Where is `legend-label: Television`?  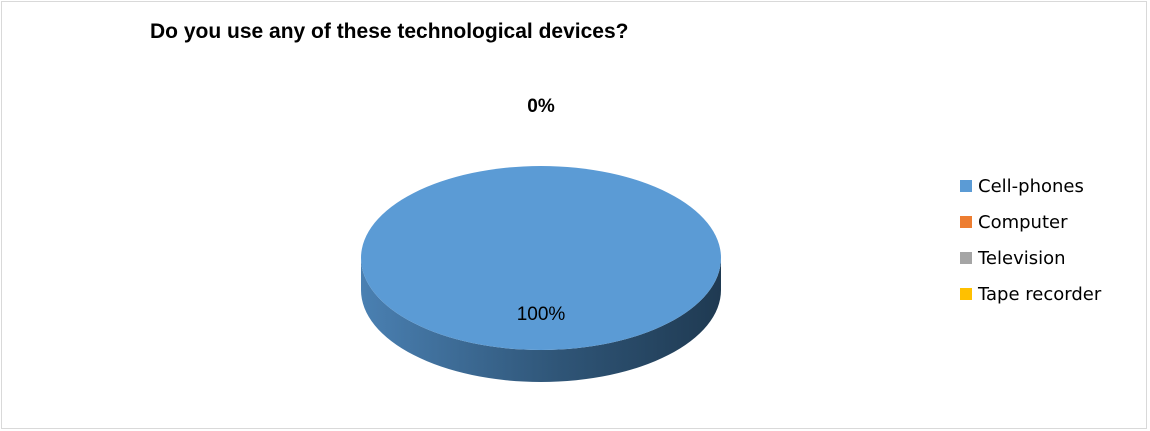 legend-label: Television is located at coordinates (1022, 258).